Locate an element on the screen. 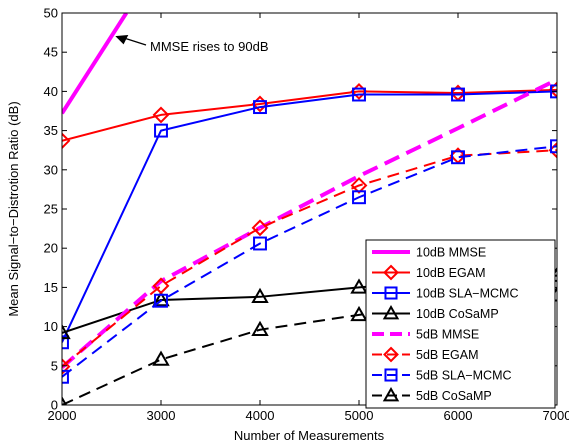  annotation-arrowhead is located at coordinates (122, 39).